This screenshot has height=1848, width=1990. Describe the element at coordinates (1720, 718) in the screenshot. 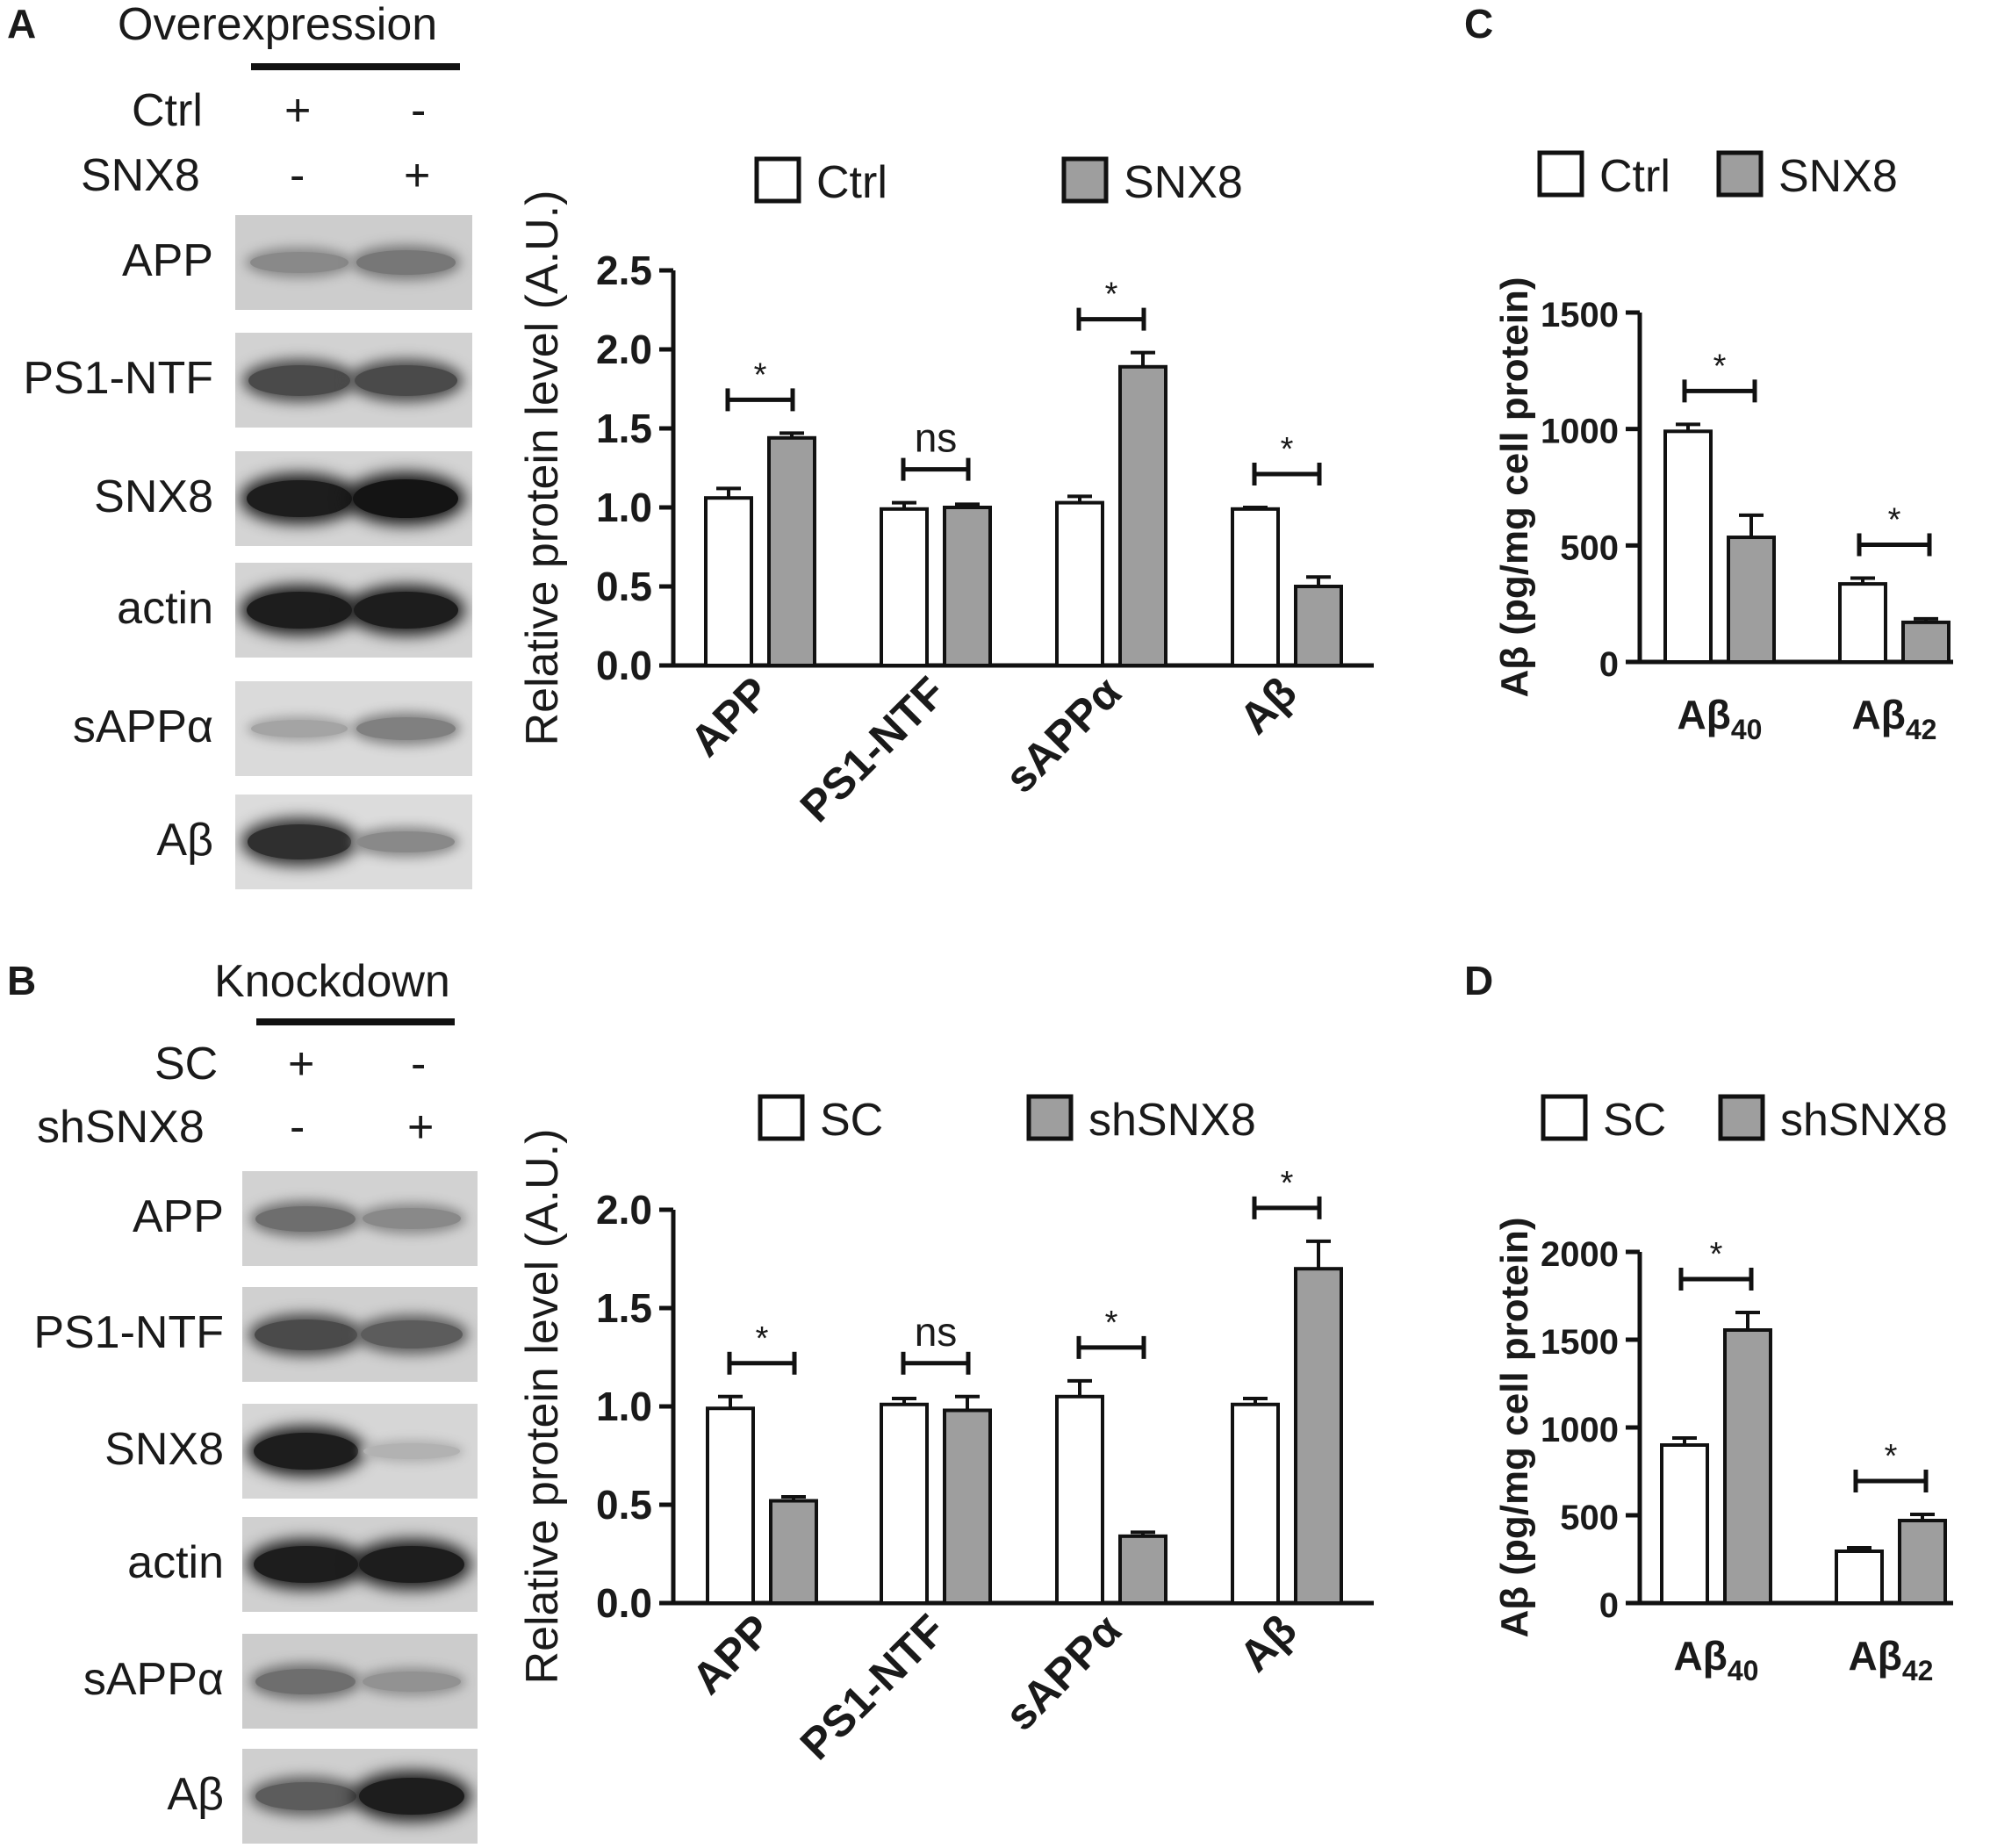

I see `category-label: Aβ40` at that location.